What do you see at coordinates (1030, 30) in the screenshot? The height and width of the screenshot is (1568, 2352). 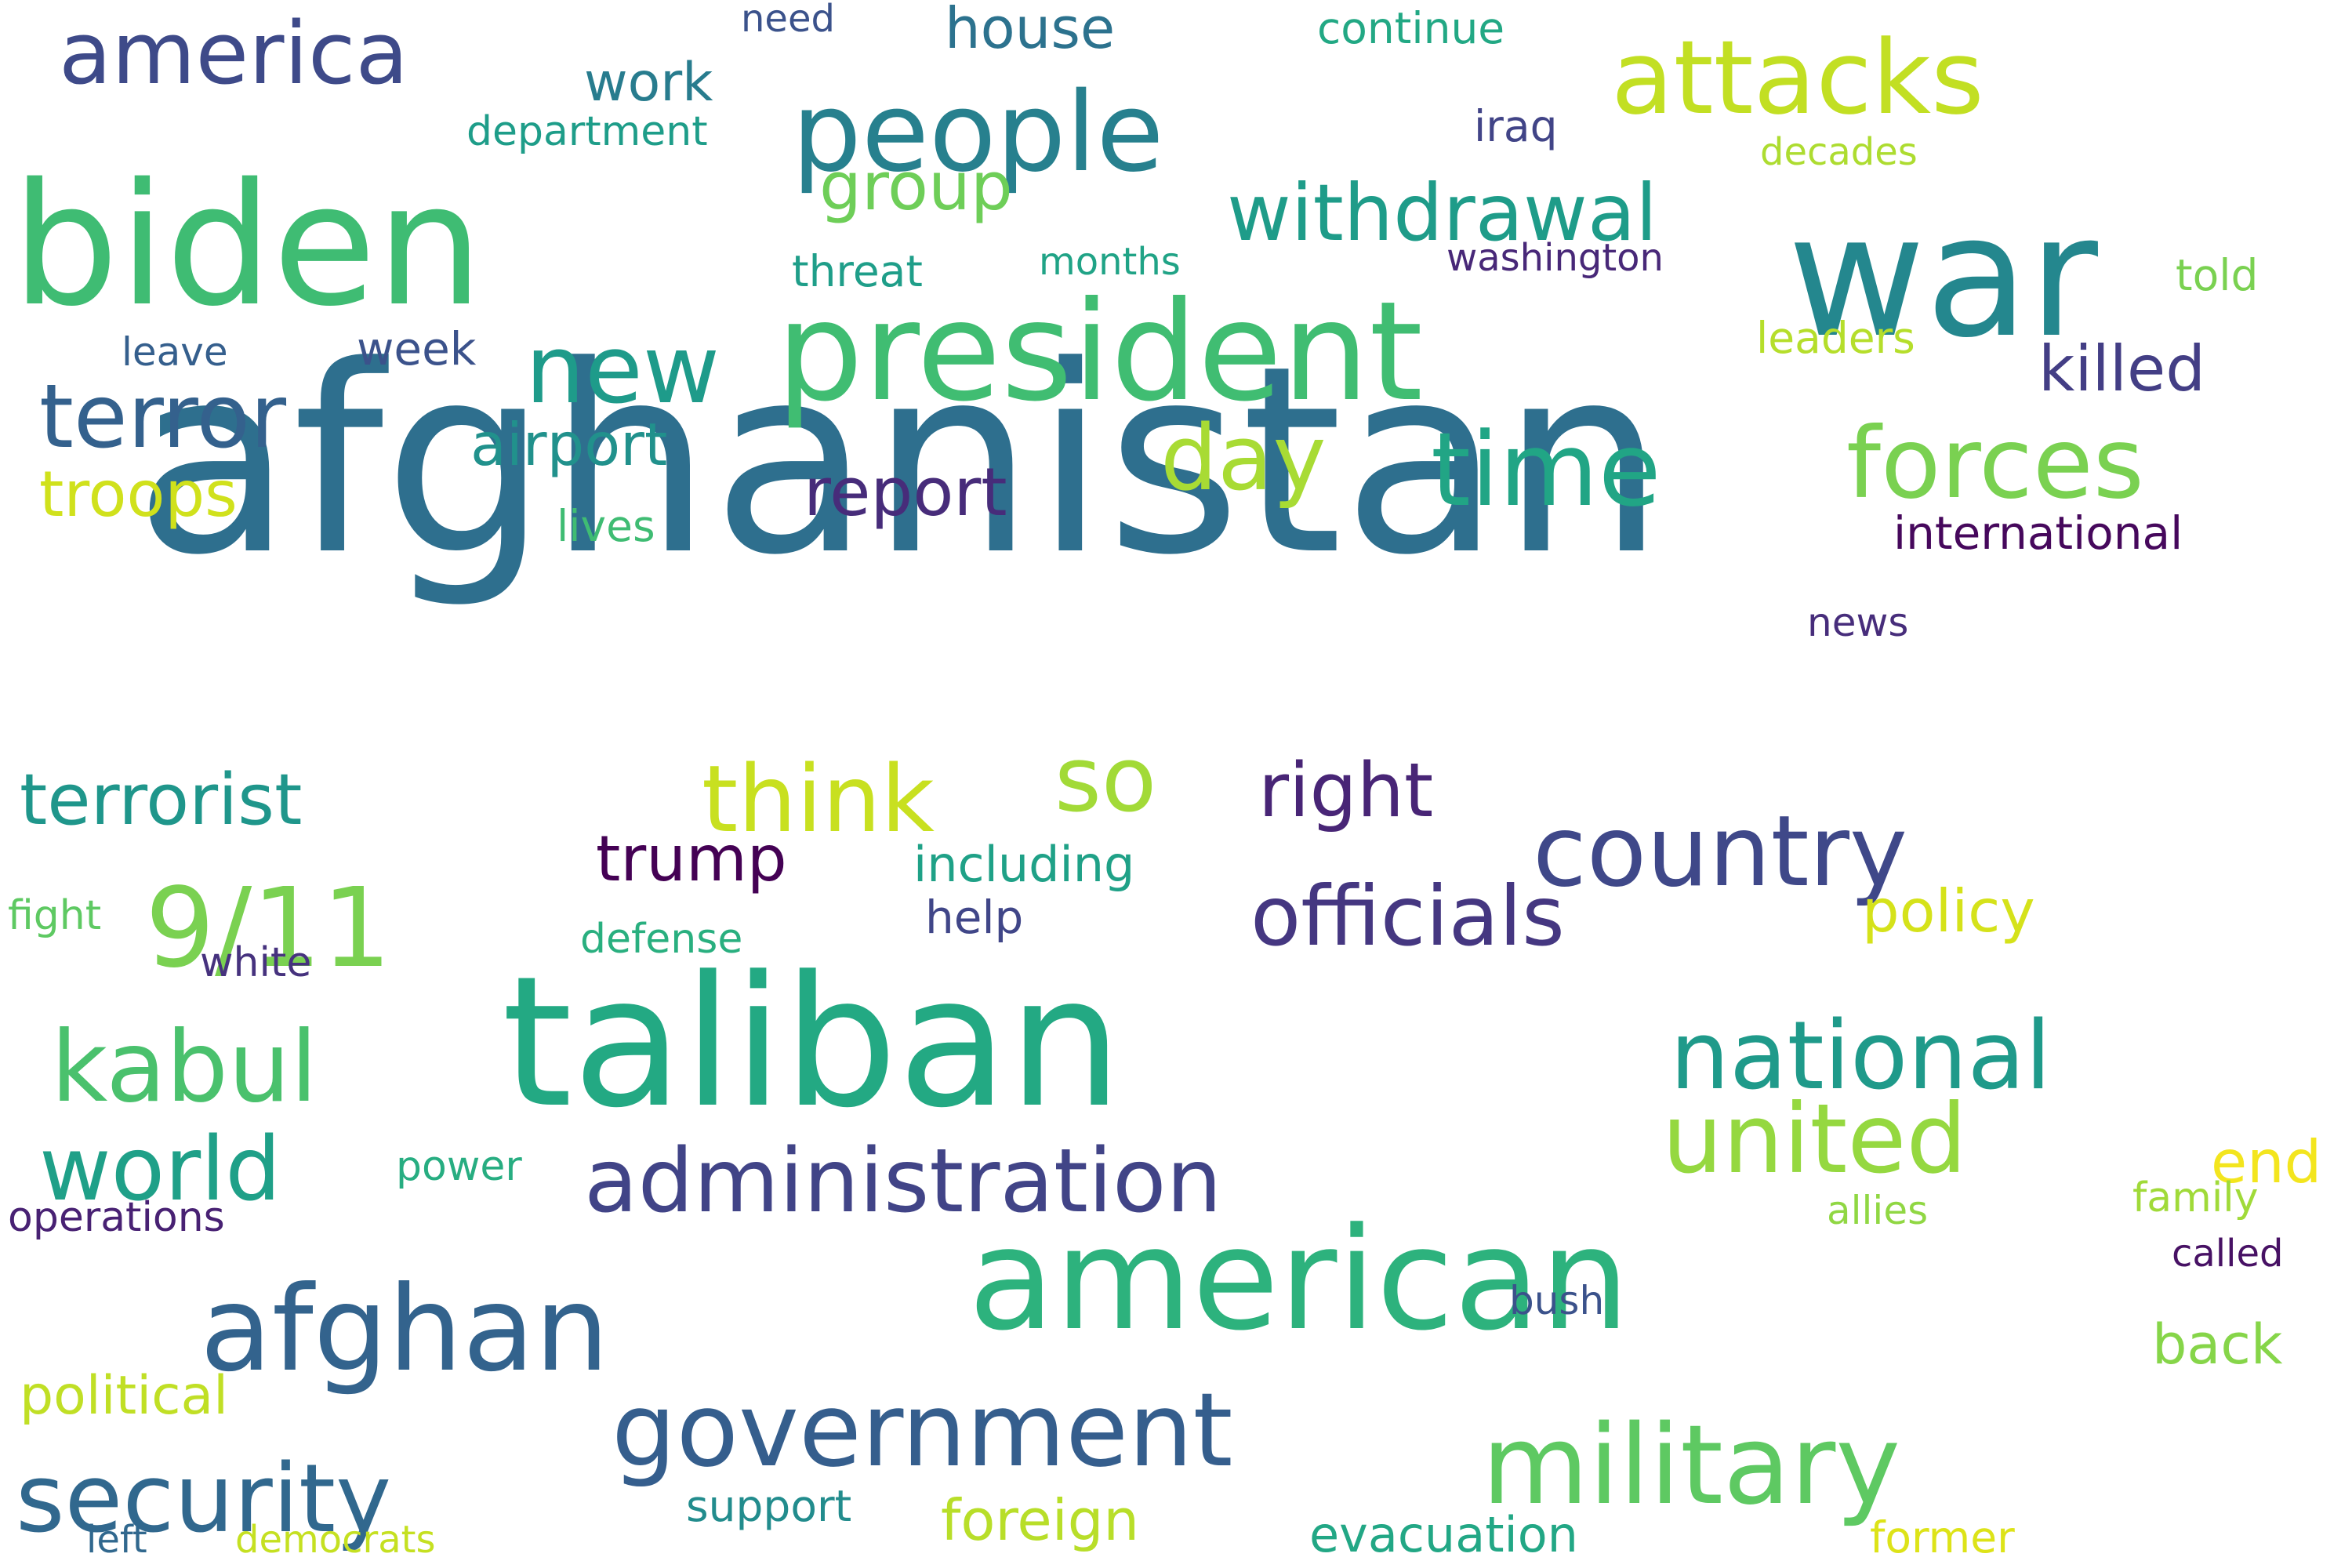 I see `word-house: house` at bounding box center [1030, 30].